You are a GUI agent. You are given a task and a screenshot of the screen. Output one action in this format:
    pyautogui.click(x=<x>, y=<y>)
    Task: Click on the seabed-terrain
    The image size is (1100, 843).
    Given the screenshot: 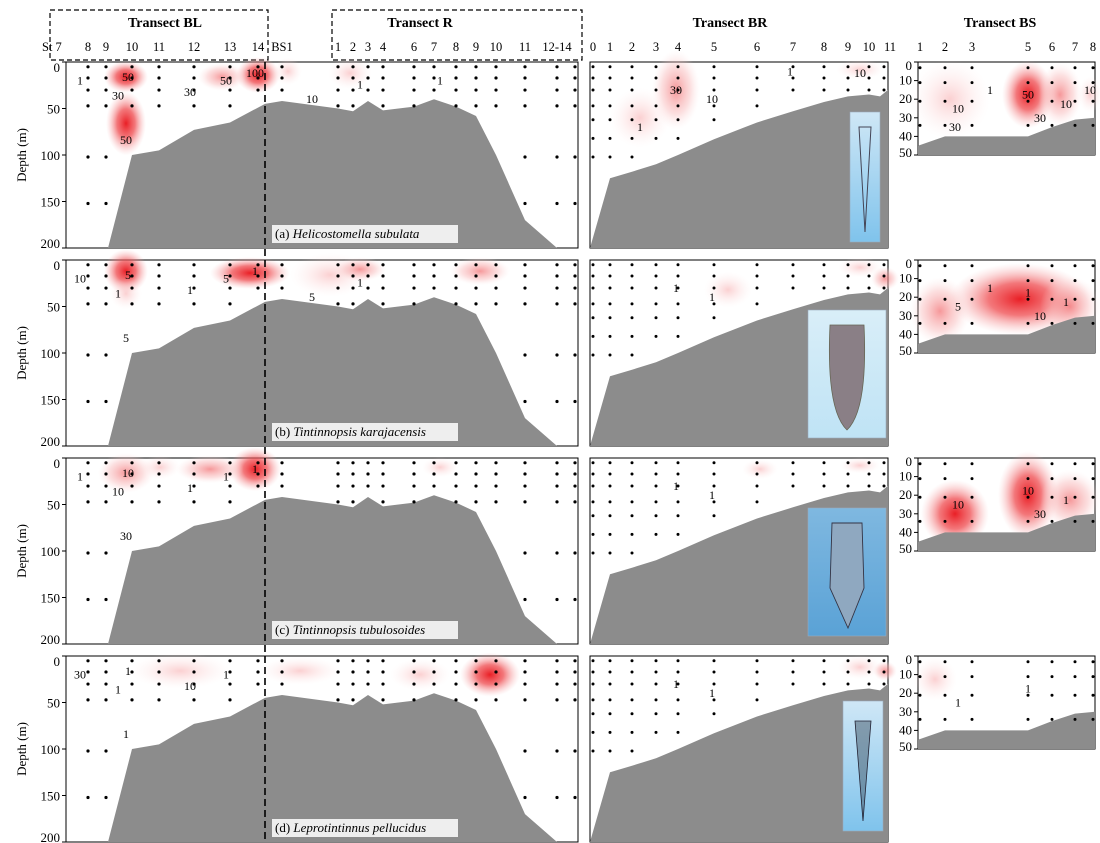 What is the action you would take?
    pyautogui.click(x=1006, y=334)
    